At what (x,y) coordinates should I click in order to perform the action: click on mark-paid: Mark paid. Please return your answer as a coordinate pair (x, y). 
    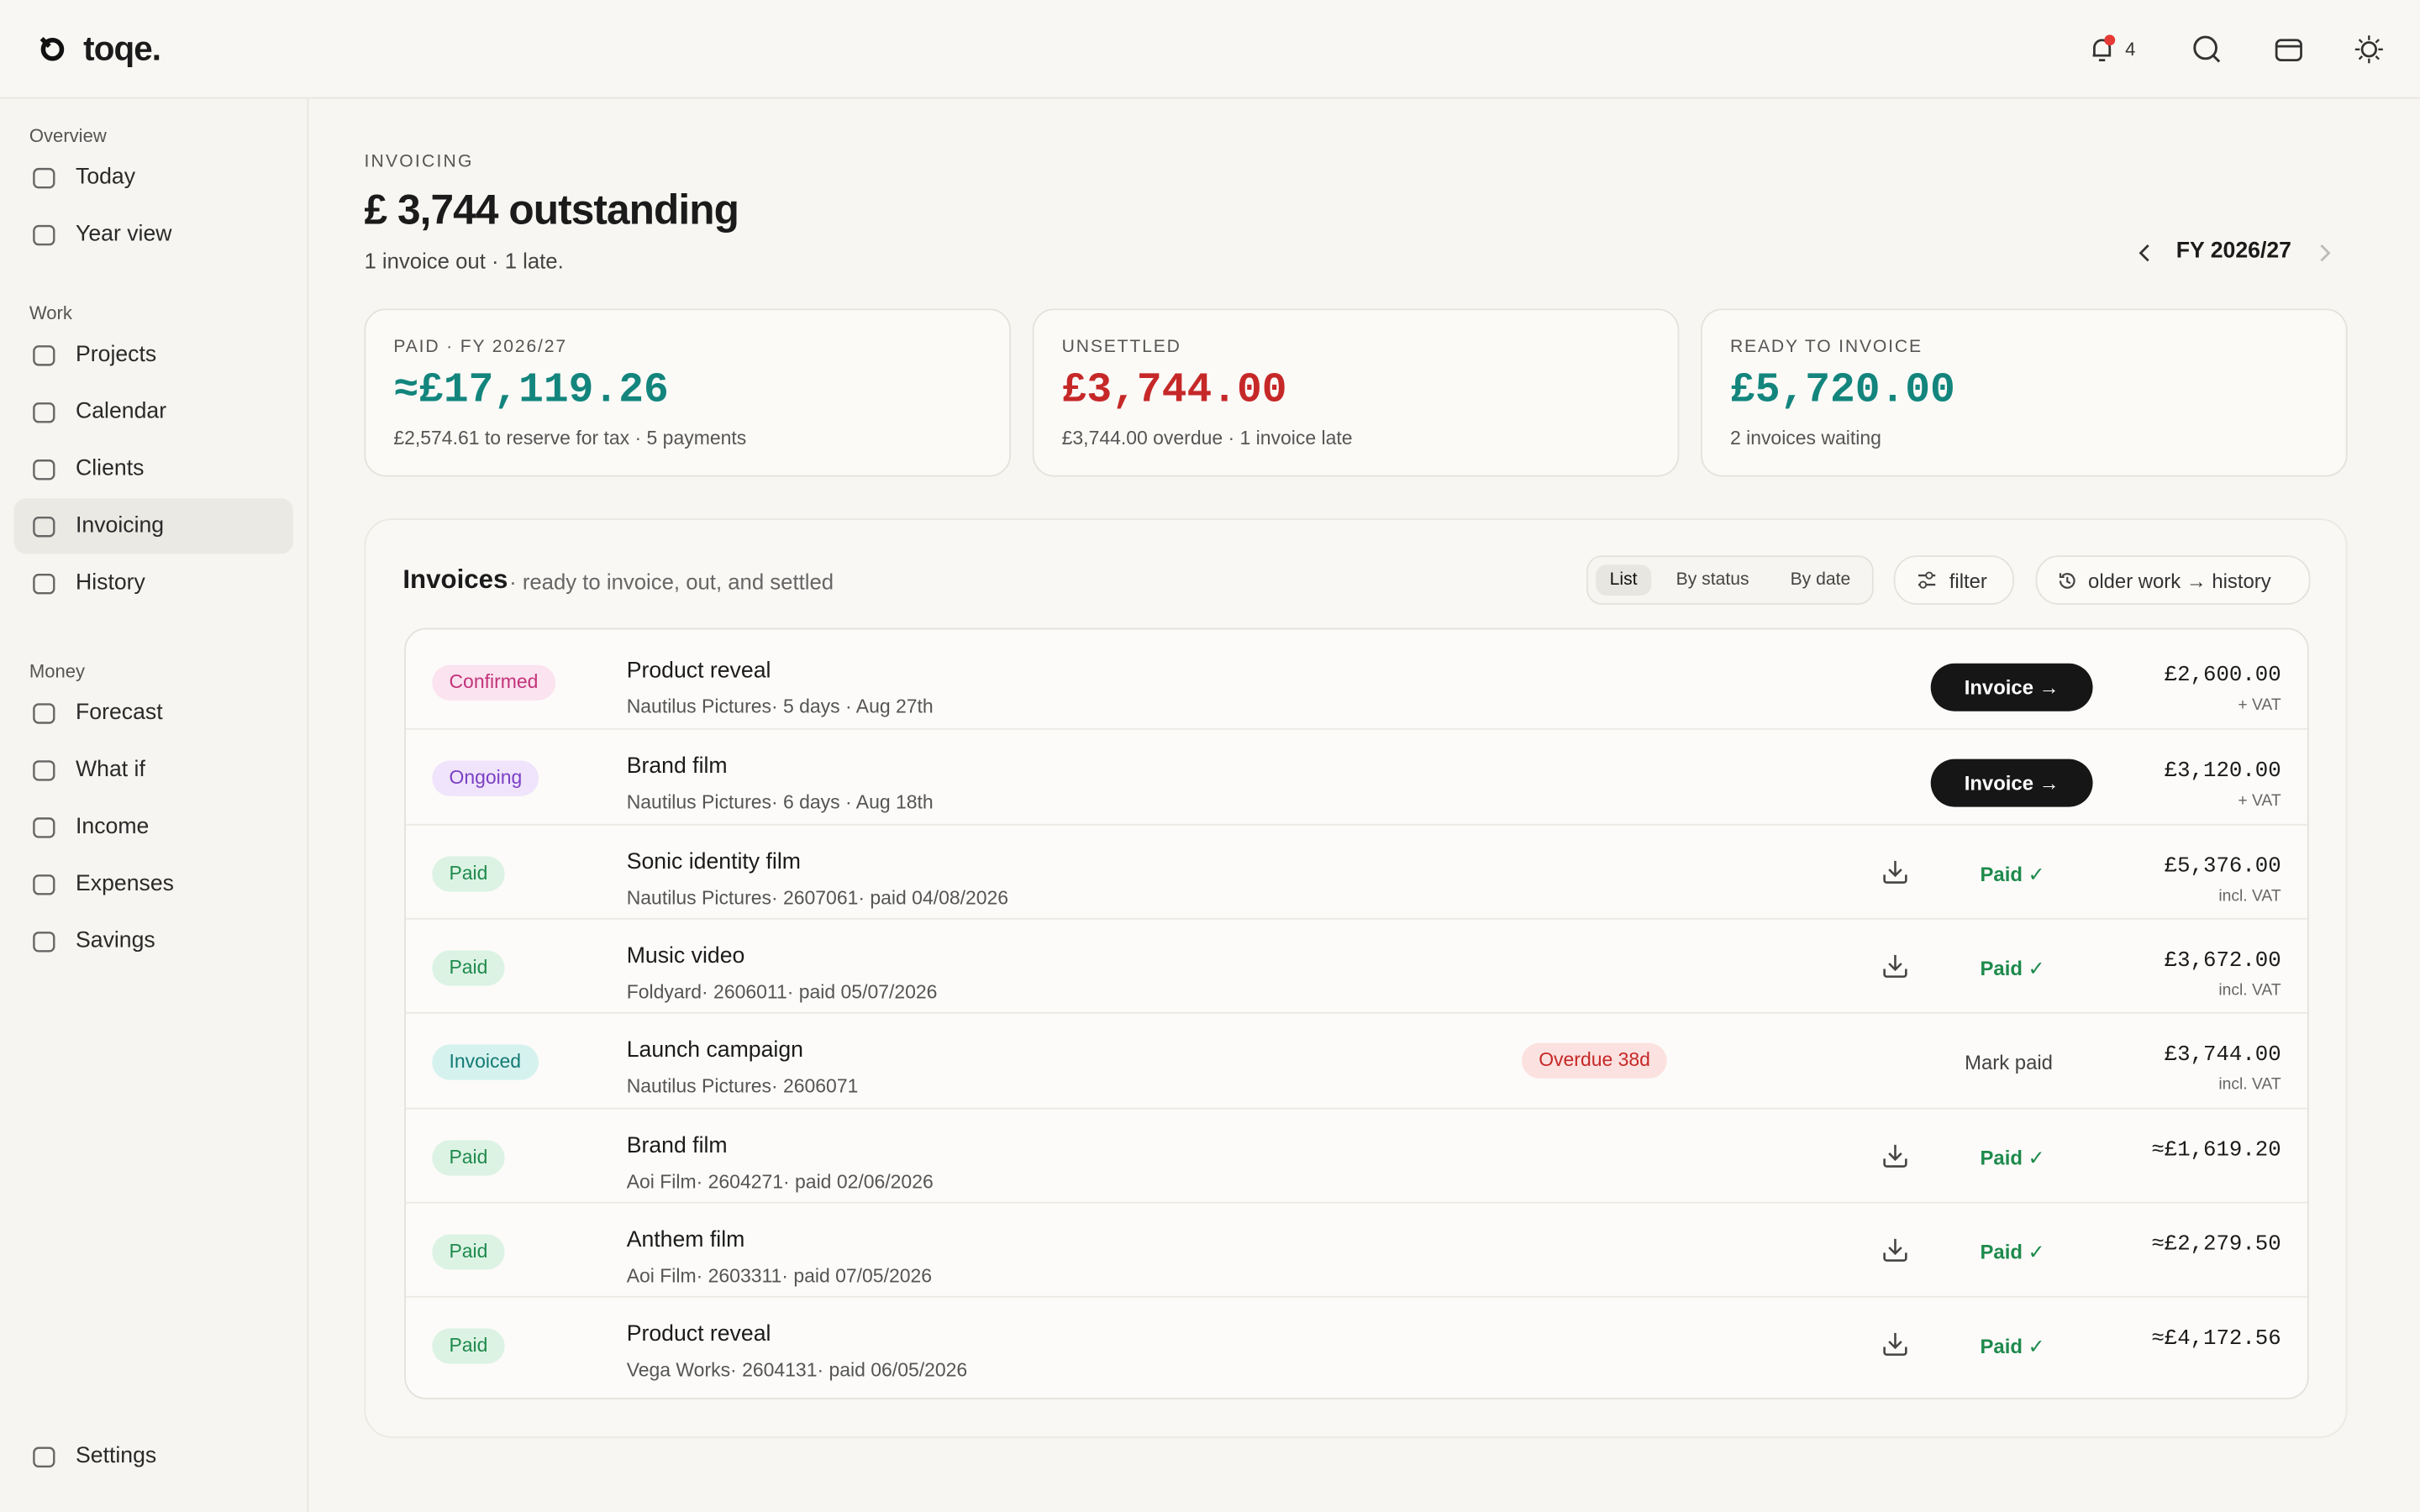
    Looking at the image, I should click on (2009, 1062).